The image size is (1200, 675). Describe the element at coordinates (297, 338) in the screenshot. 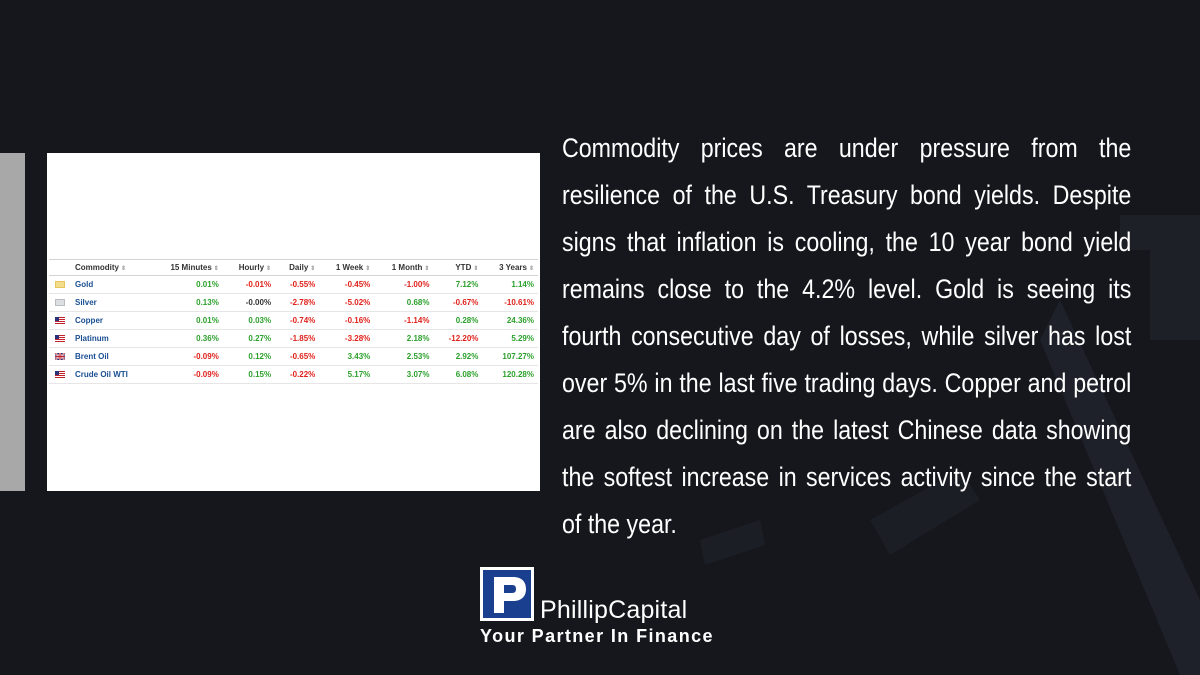

I see `change-cell: -1.85%` at that location.